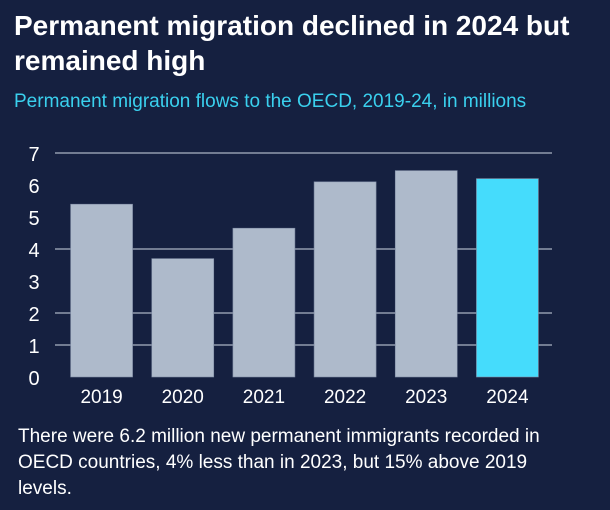 This screenshot has width=610, height=510. I want to click on x-axis: 2019 2020 2021 2022 2023 2024, so click(304, 397).